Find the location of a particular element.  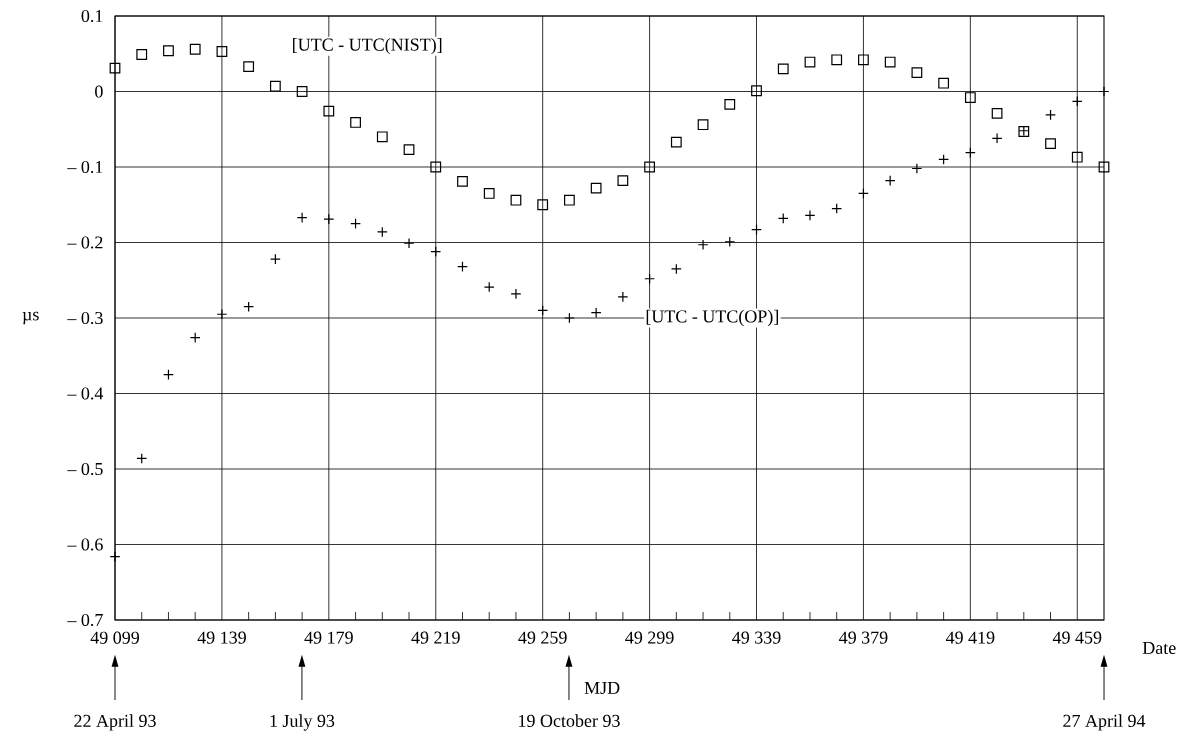

y-tick-label: – 0.4 is located at coordinates (85, 393).